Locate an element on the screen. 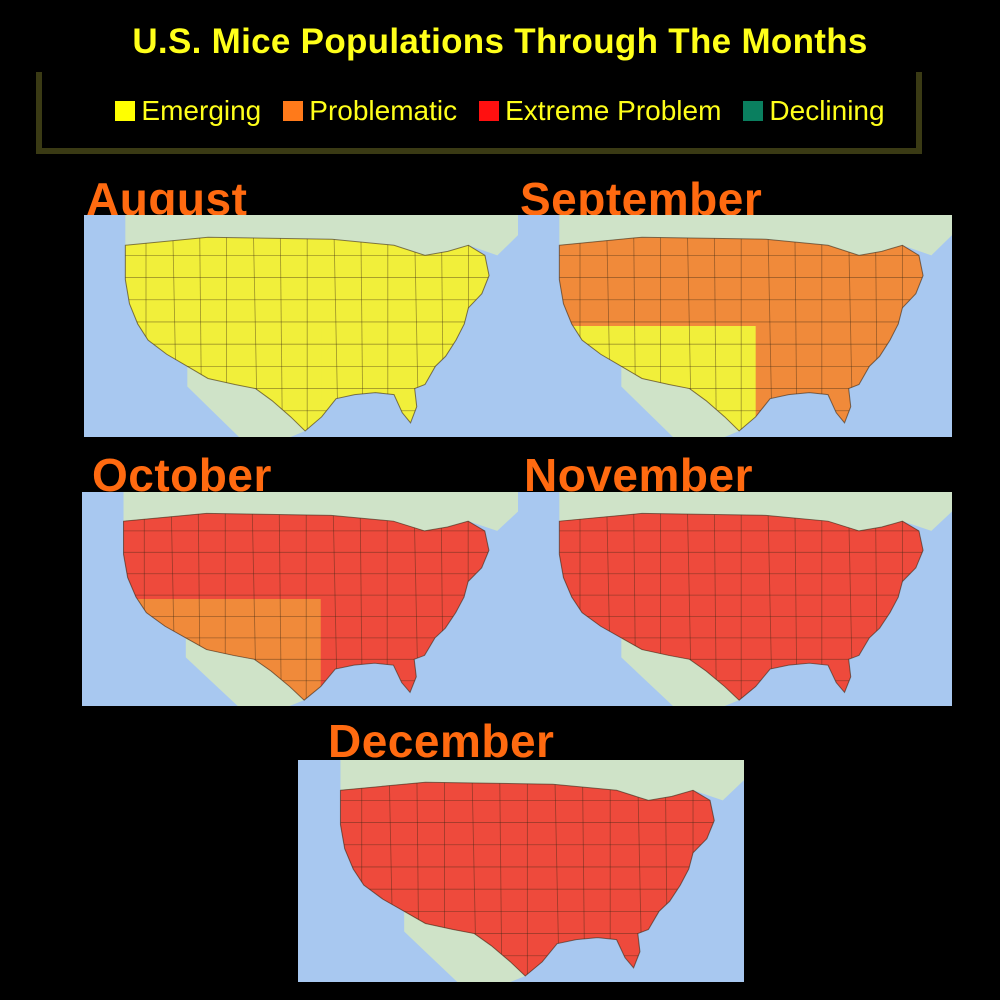 Image resolution: width=1000 pixels, height=1000 pixels. legend-label: Problematic is located at coordinates (383, 110).